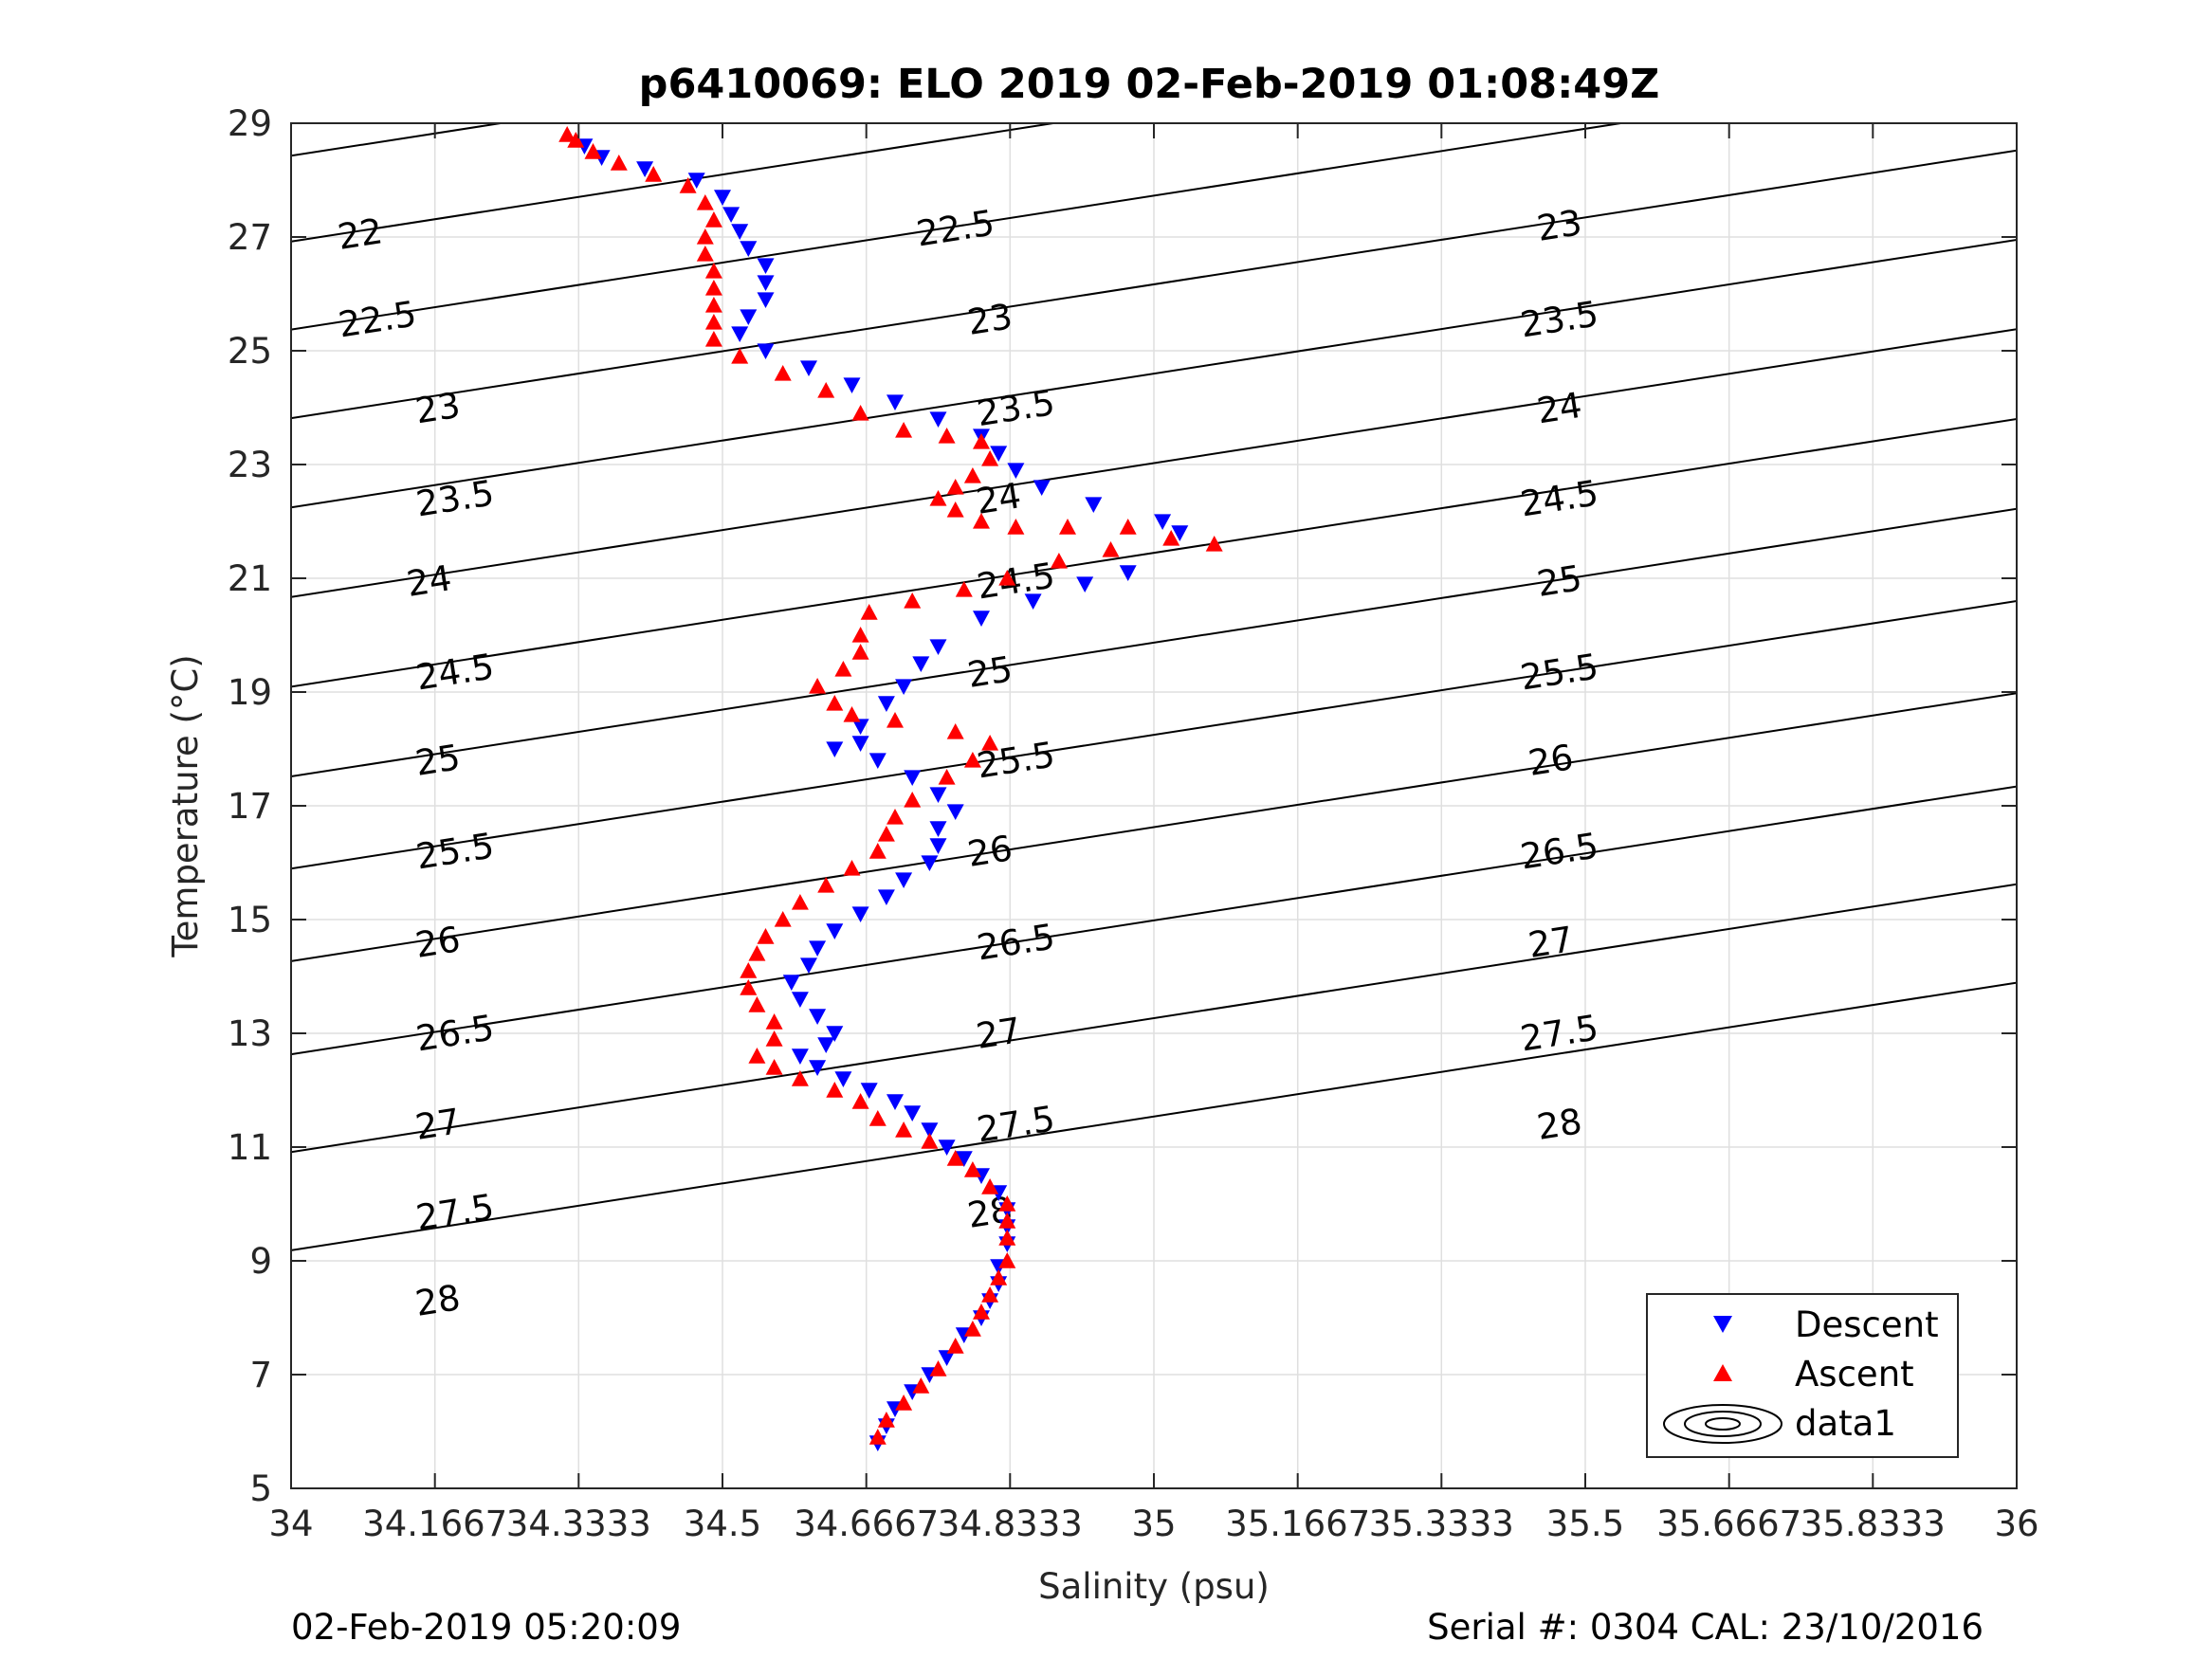  What do you see at coordinates (866, 1524) in the screenshot?
I see `x-tick-label: 34.6667` at bounding box center [866, 1524].